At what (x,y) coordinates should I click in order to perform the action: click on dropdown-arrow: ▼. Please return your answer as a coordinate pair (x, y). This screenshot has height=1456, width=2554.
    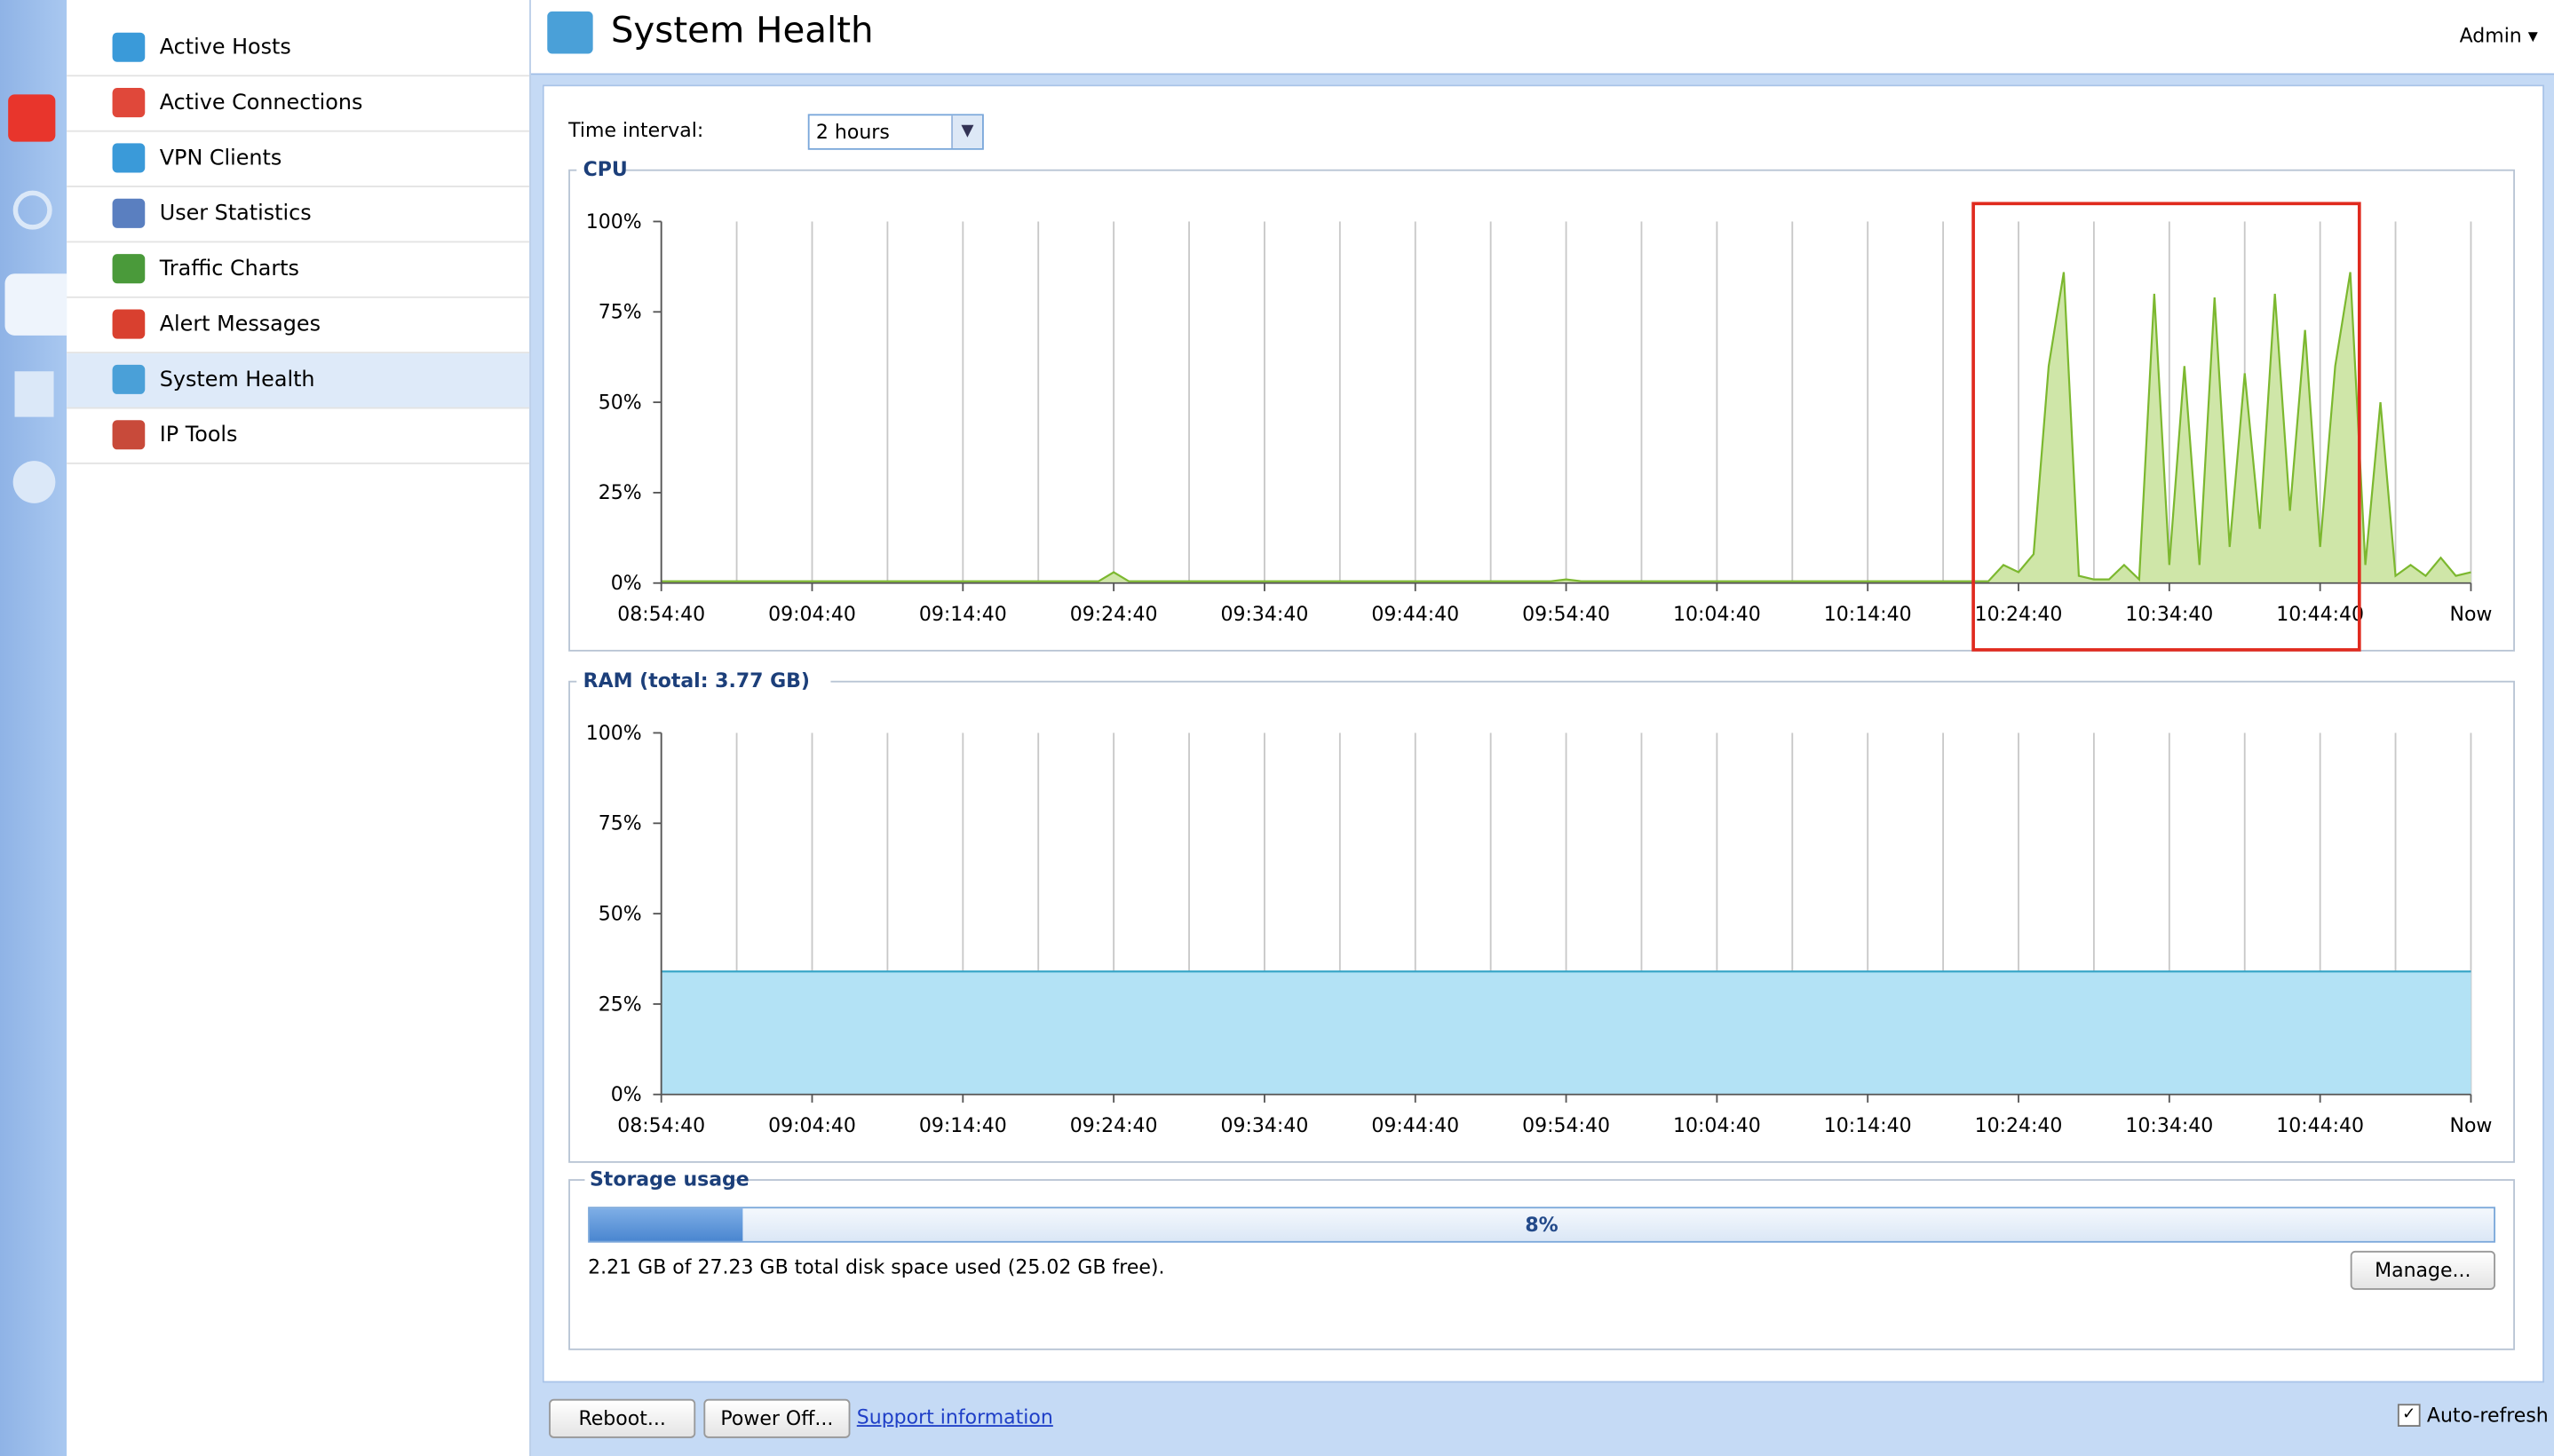
    Looking at the image, I should click on (967, 131).